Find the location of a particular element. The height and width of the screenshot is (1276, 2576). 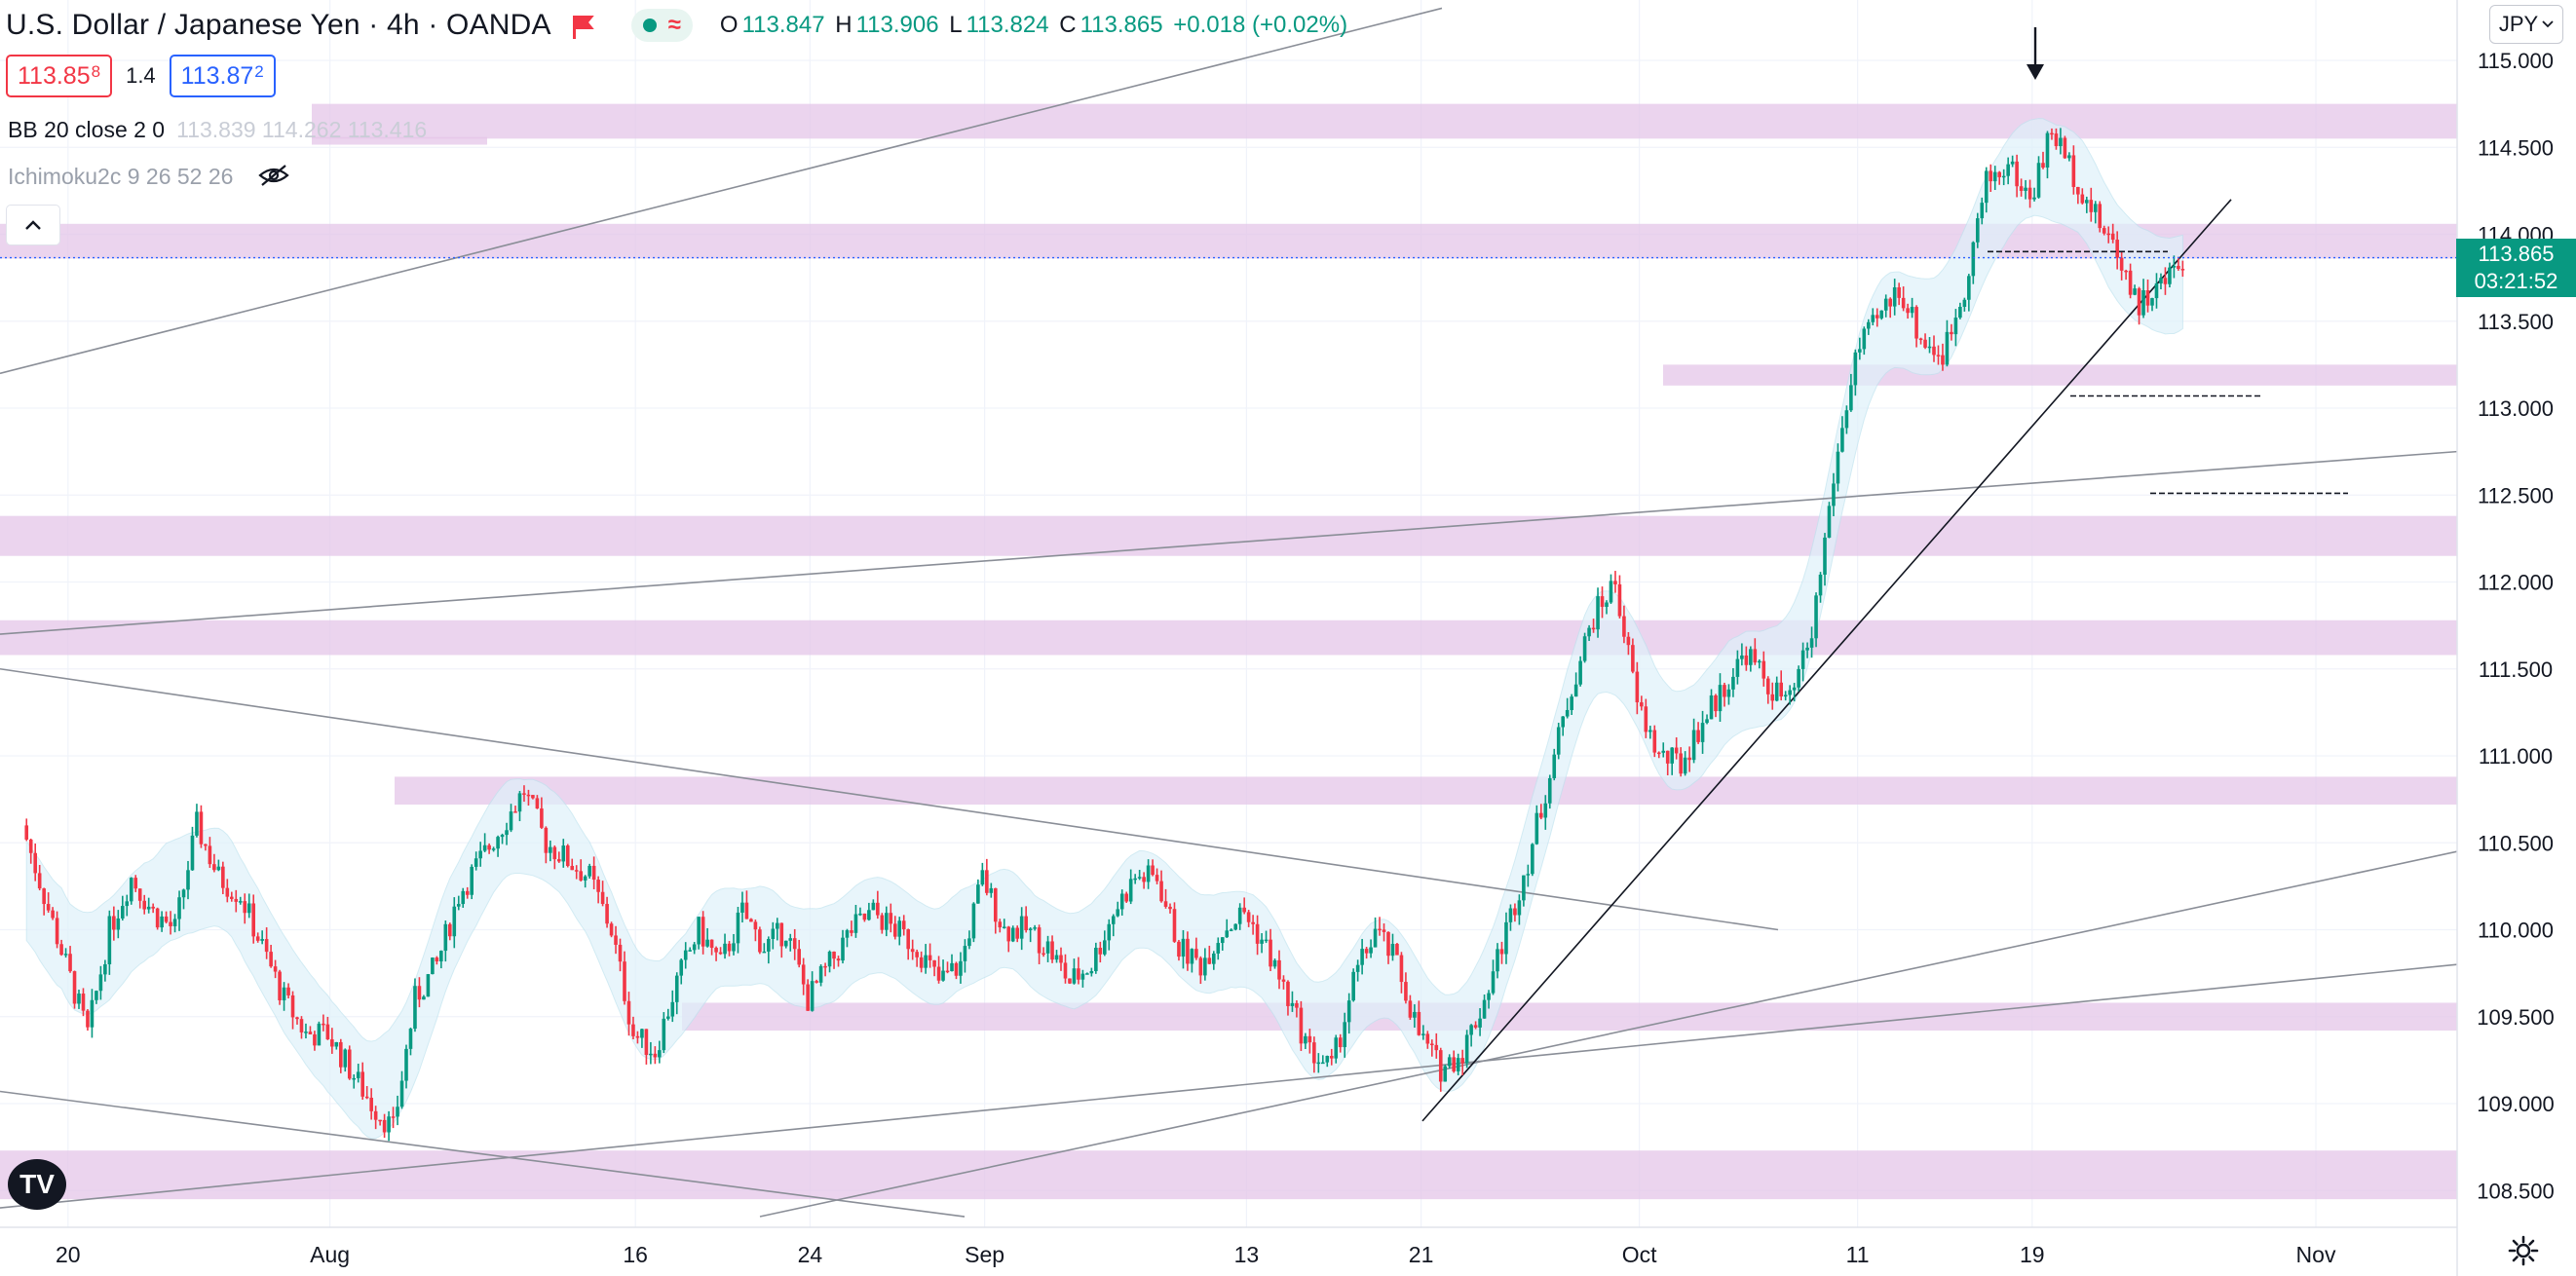

flag-icon is located at coordinates (583, 28).